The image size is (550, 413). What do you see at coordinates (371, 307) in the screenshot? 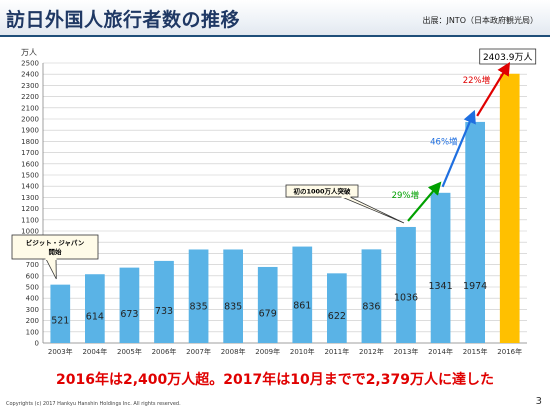
I see `data-label: 836` at bounding box center [371, 307].